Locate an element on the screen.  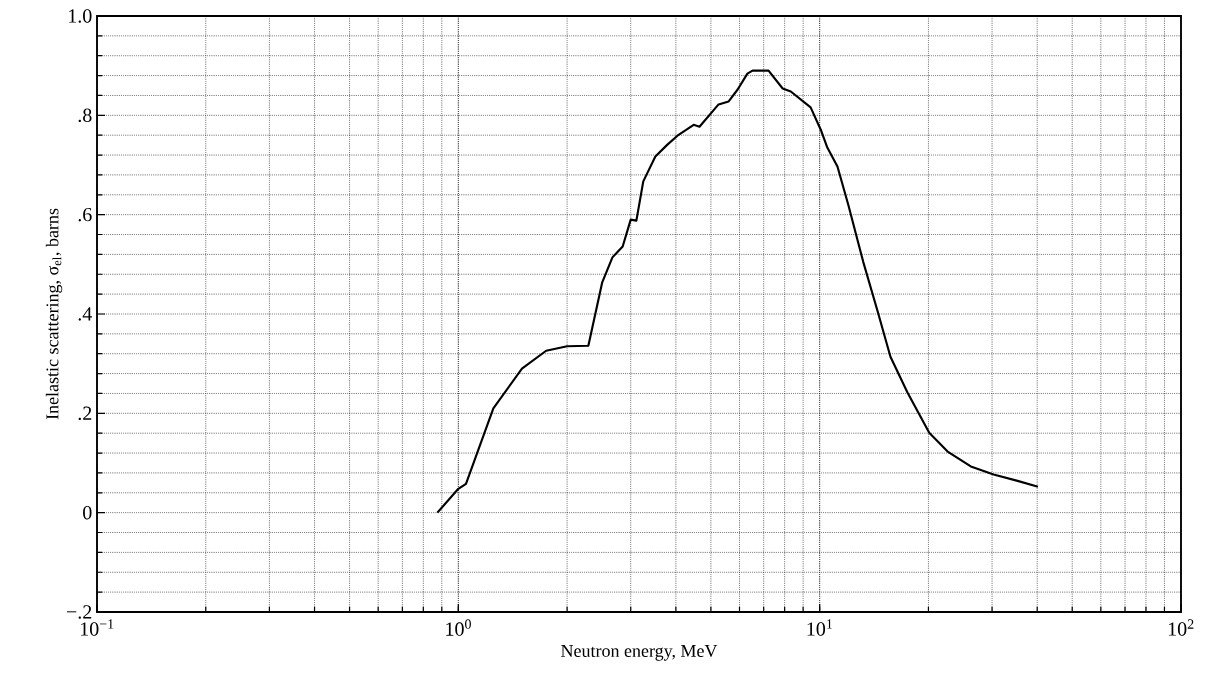
y-tick-label: −.2 is located at coordinates (79, 612).